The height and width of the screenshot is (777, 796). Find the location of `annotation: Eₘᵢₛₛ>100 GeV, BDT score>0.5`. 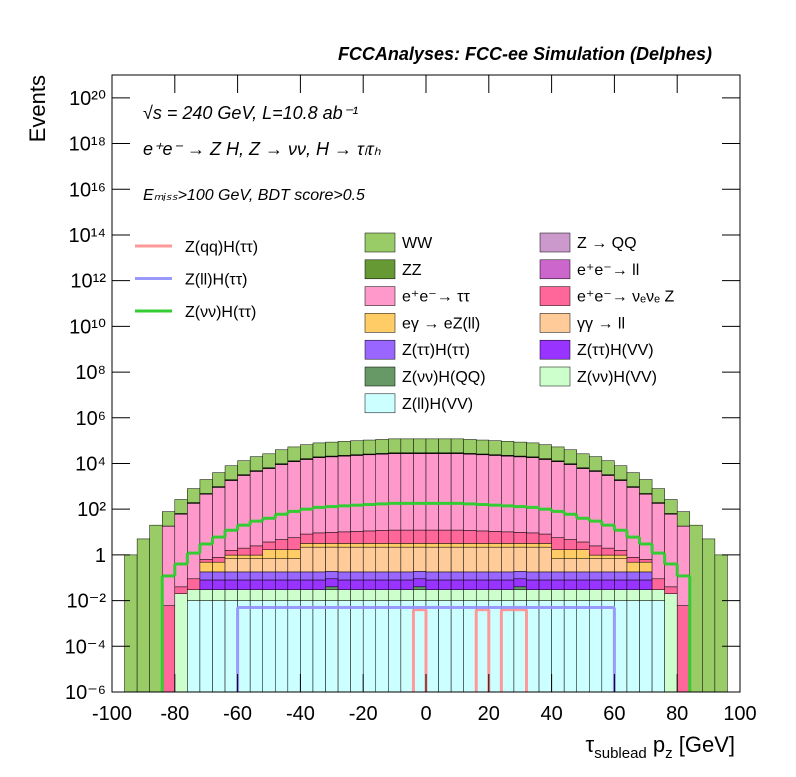

annotation: Eₘᵢₛₛ>100 GeV, BDT score>0.5 is located at coordinates (254, 195).